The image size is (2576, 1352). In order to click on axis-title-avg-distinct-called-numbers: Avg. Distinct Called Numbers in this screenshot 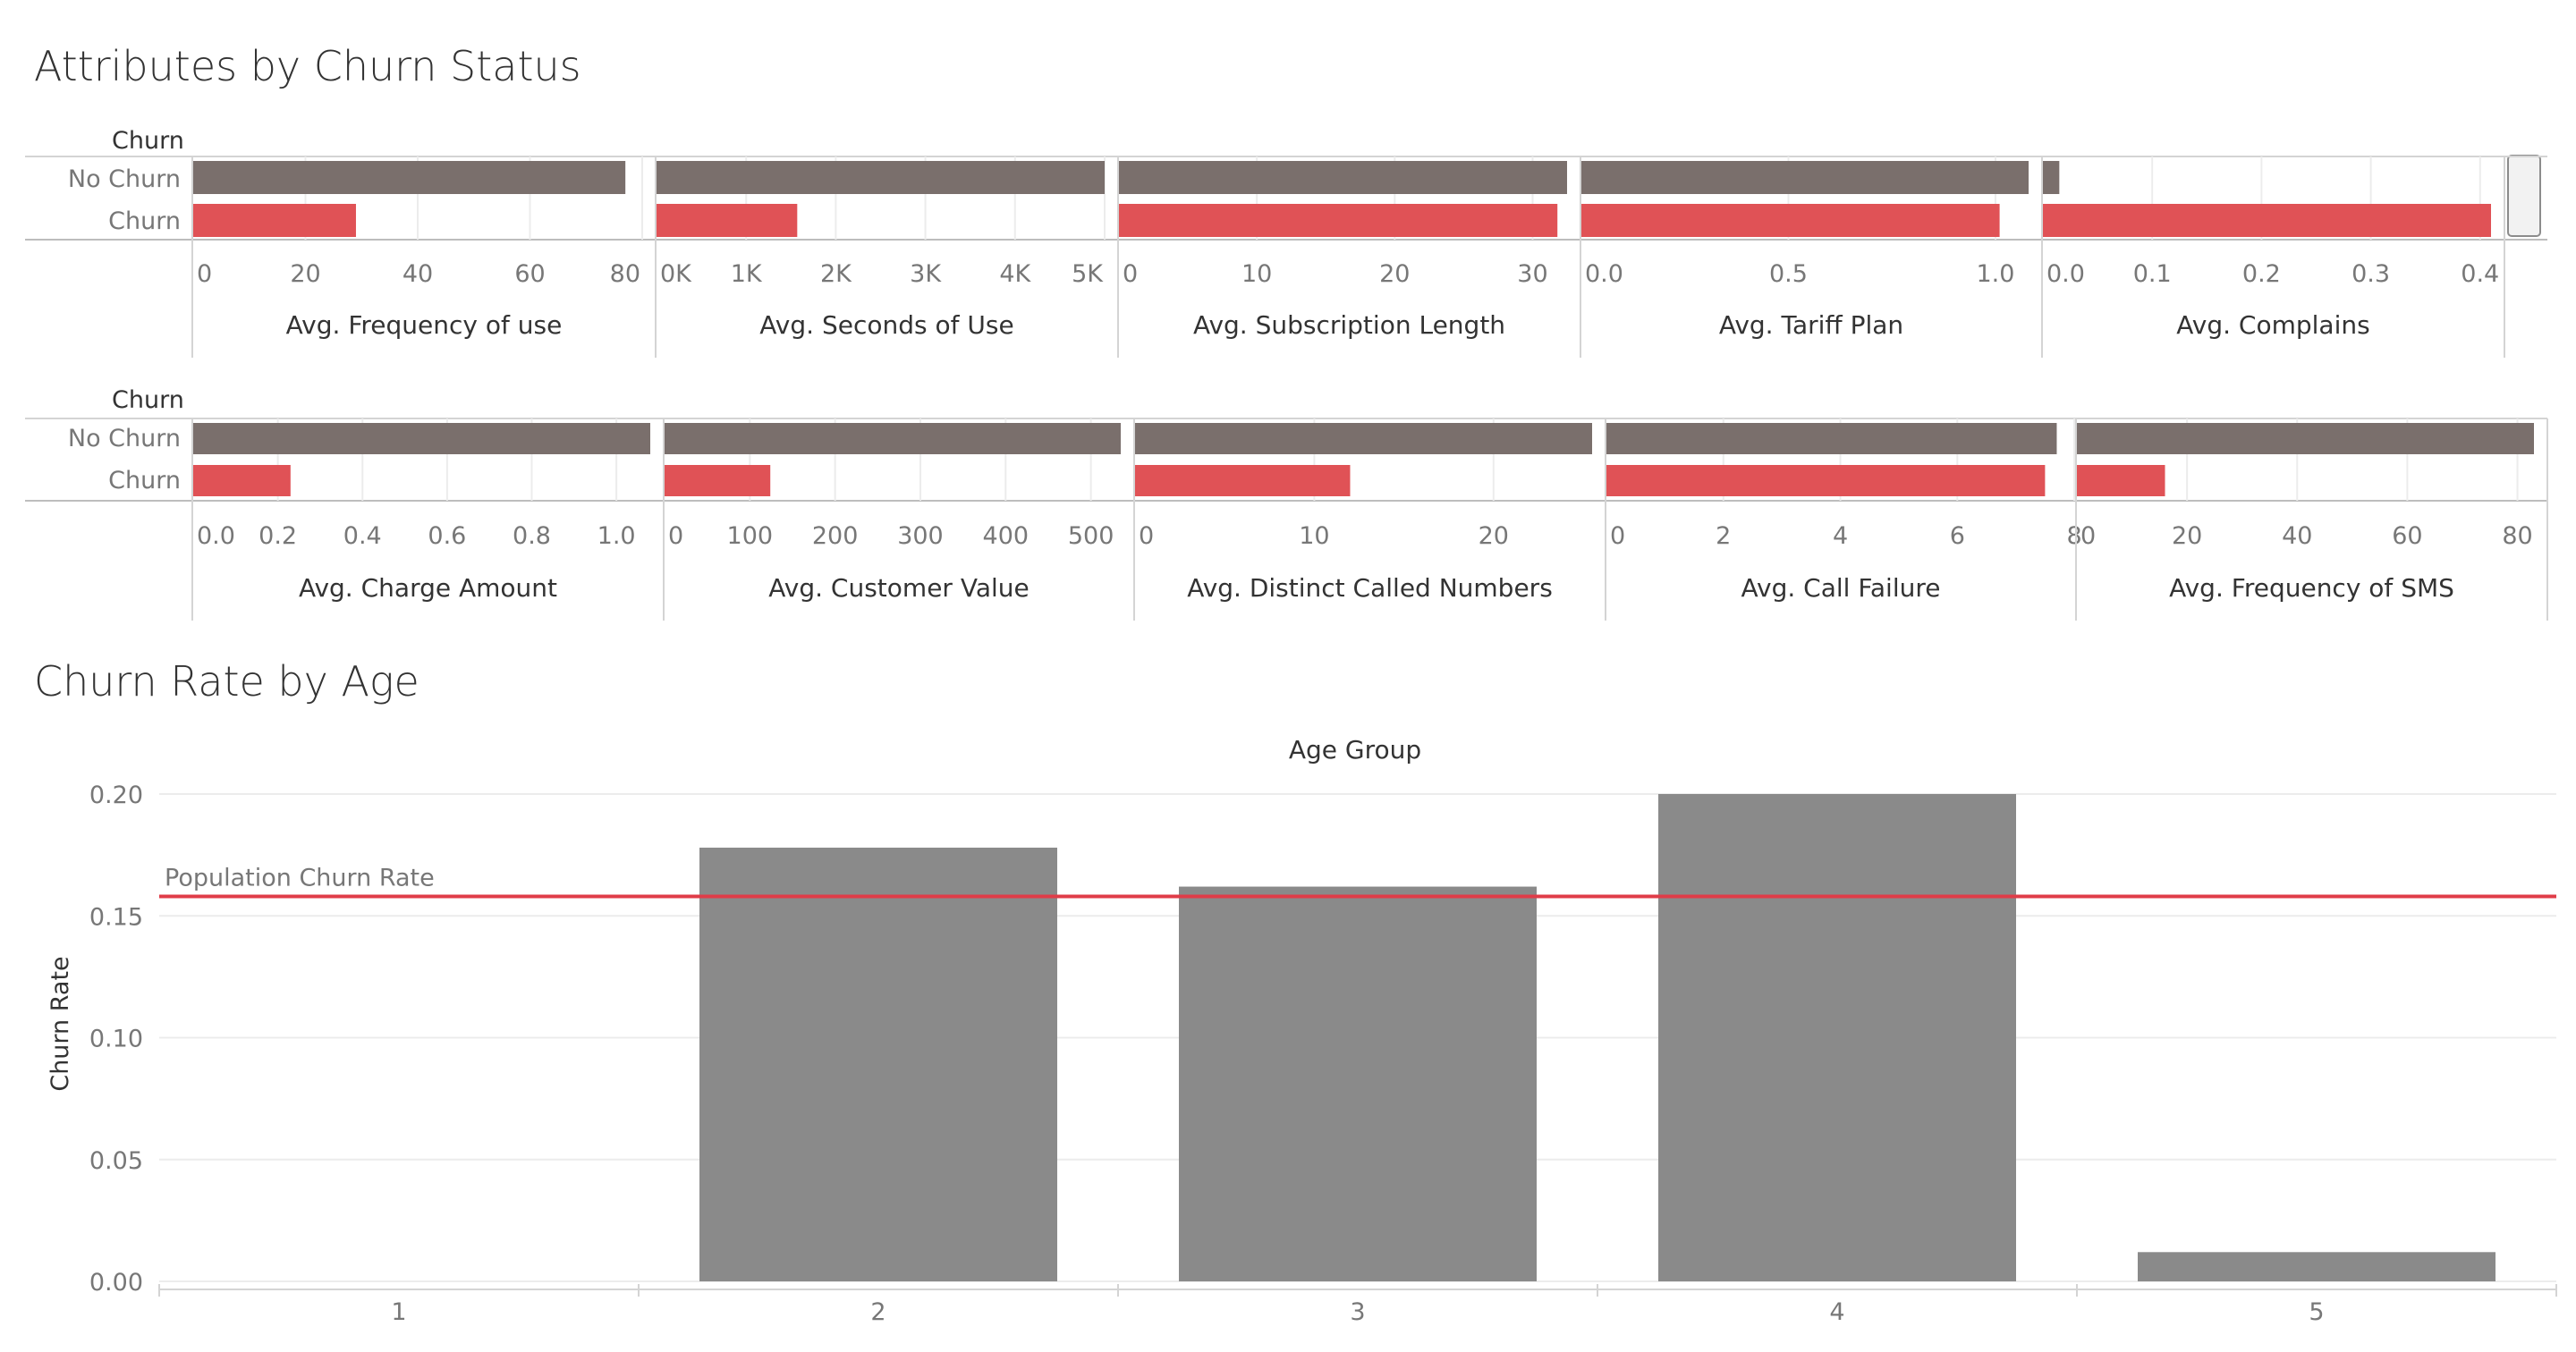, I will do `click(1370, 588)`.